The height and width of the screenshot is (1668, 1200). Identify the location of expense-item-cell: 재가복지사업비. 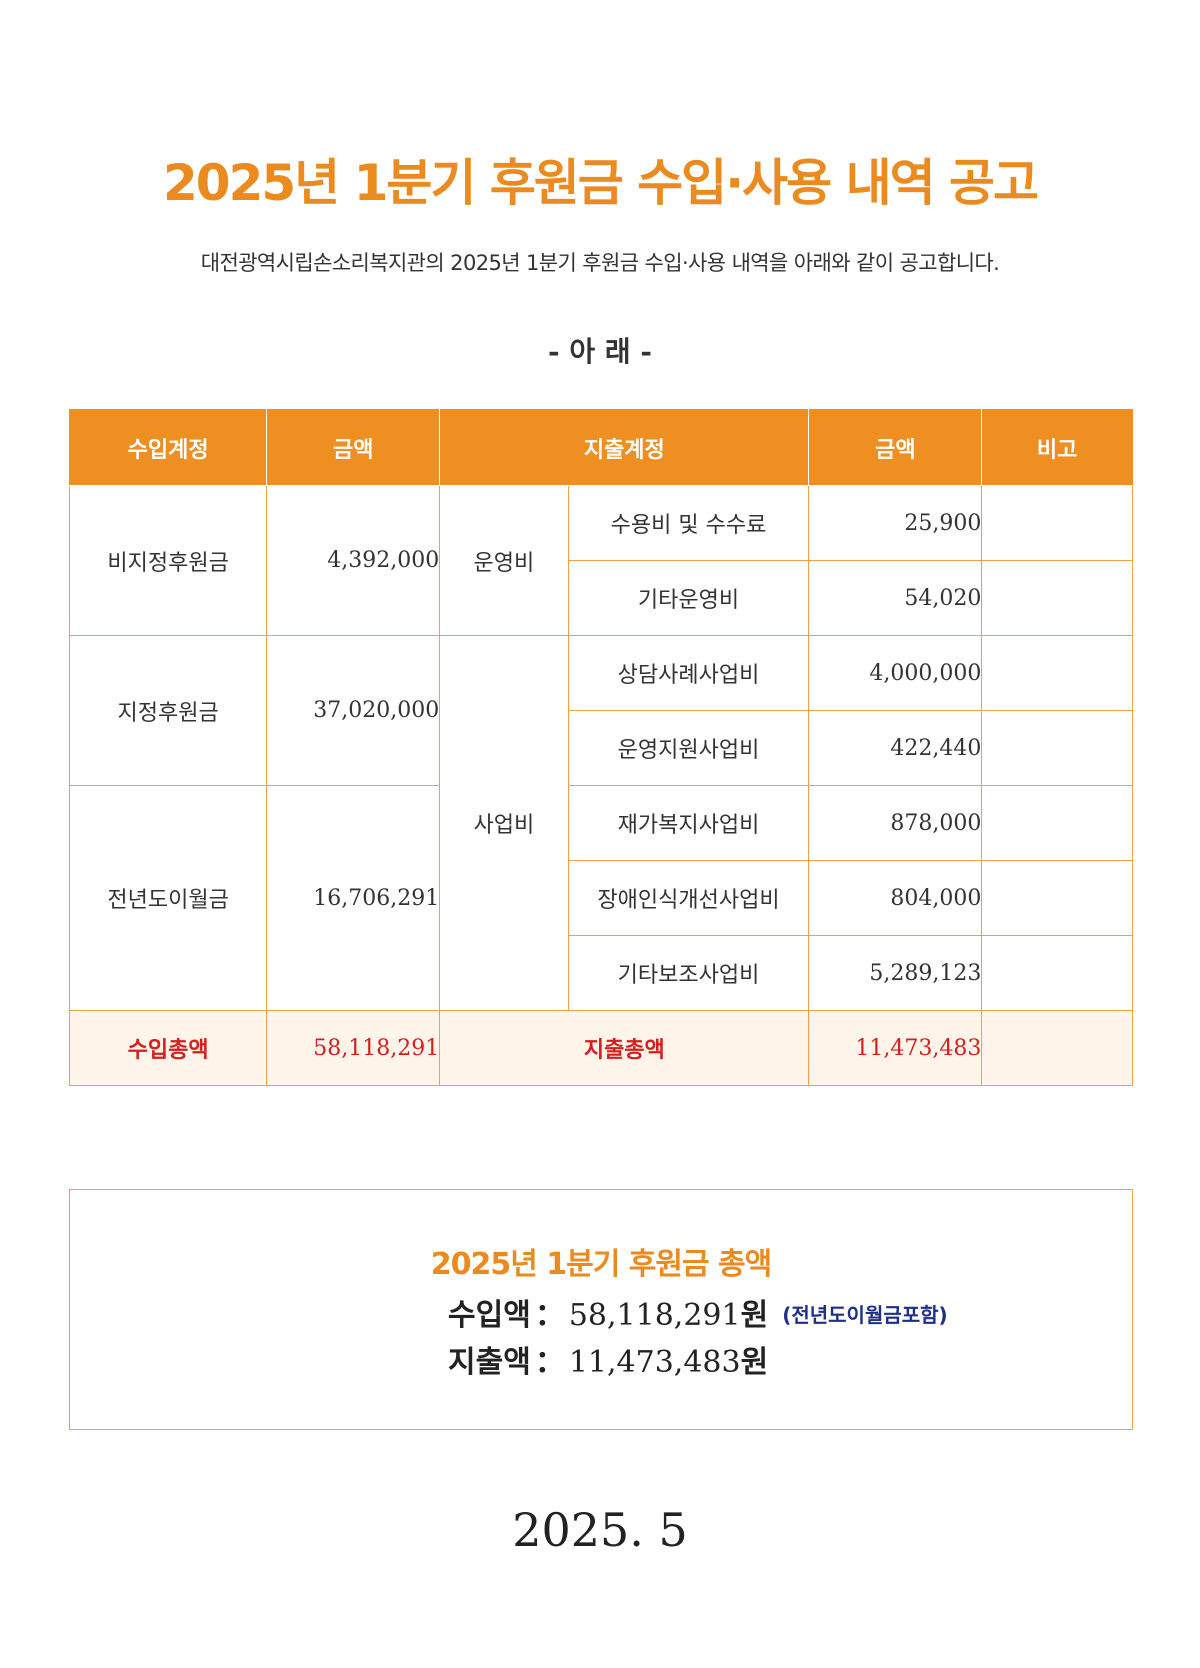
(688, 823).